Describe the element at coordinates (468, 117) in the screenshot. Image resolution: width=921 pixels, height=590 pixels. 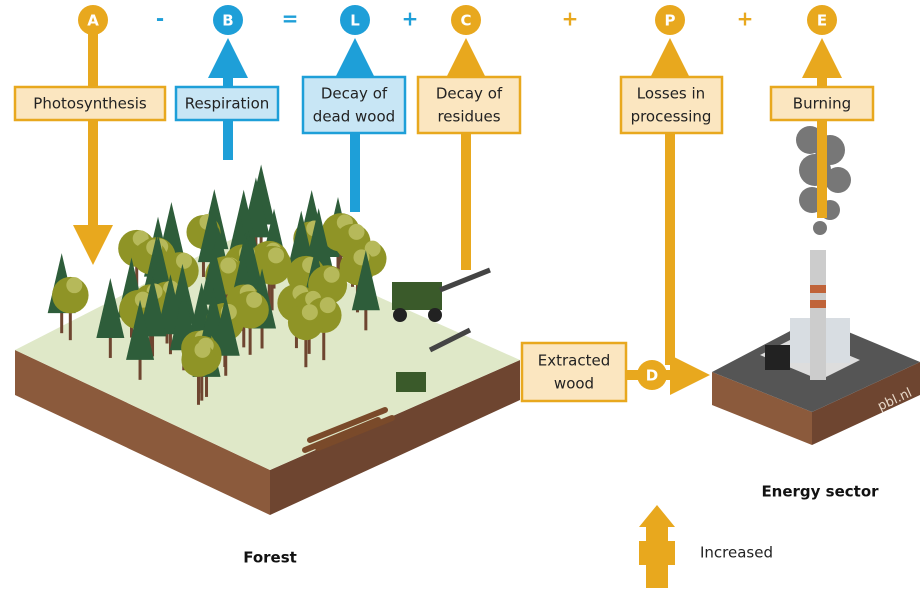
I see `box-label: residues` at that location.